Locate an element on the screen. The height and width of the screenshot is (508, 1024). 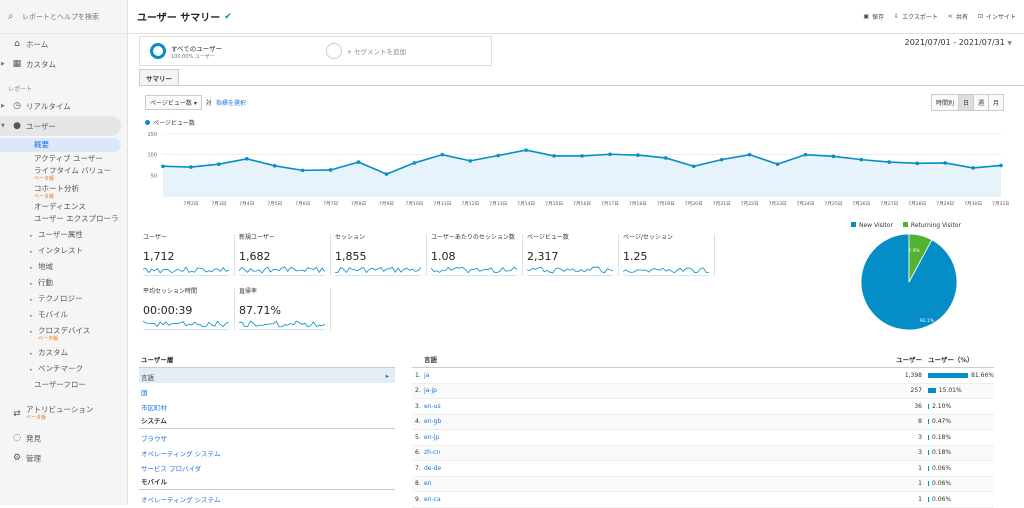
sidebar-category: 行動 is located at coordinates (63, 283).